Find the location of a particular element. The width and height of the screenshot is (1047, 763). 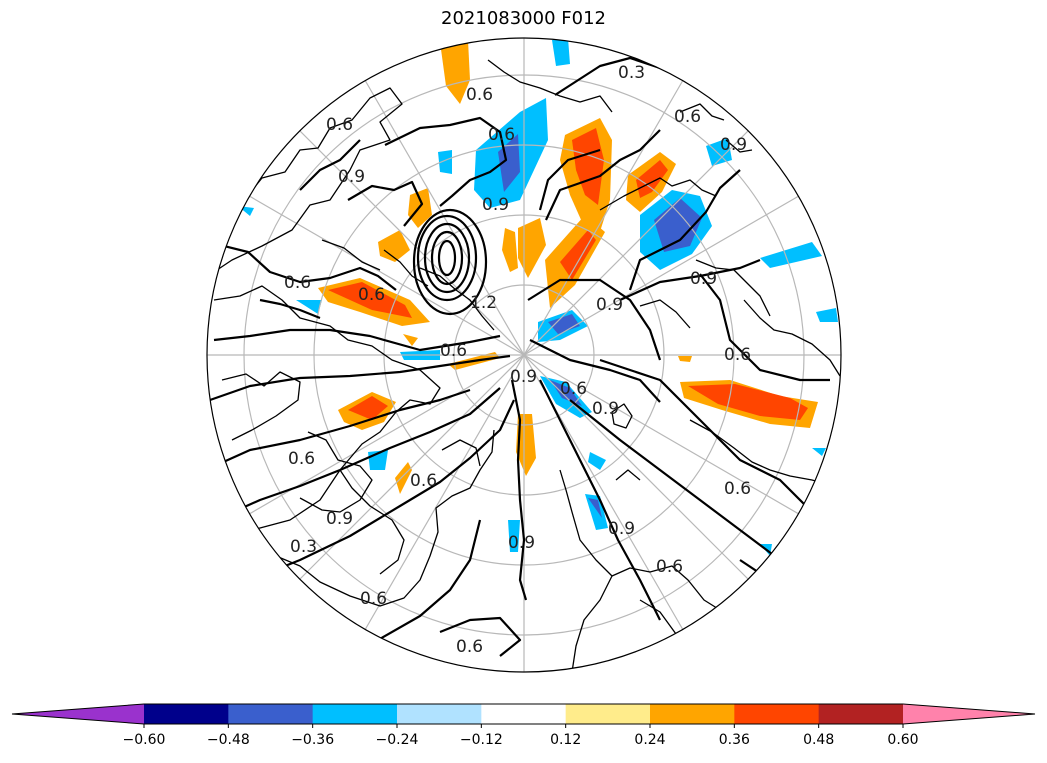

colorbar-tick-label: 0.24 is located at coordinates (649, 740).